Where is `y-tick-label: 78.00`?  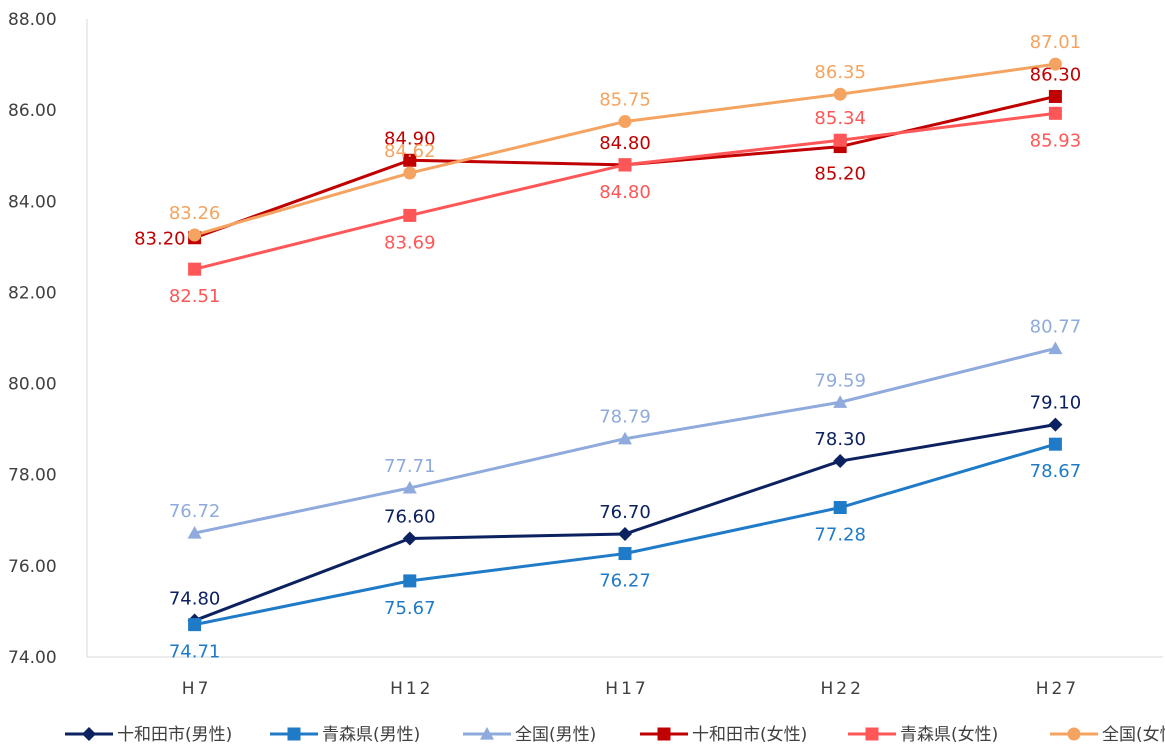 y-tick-label: 78.00 is located at coordinates (32, 476).